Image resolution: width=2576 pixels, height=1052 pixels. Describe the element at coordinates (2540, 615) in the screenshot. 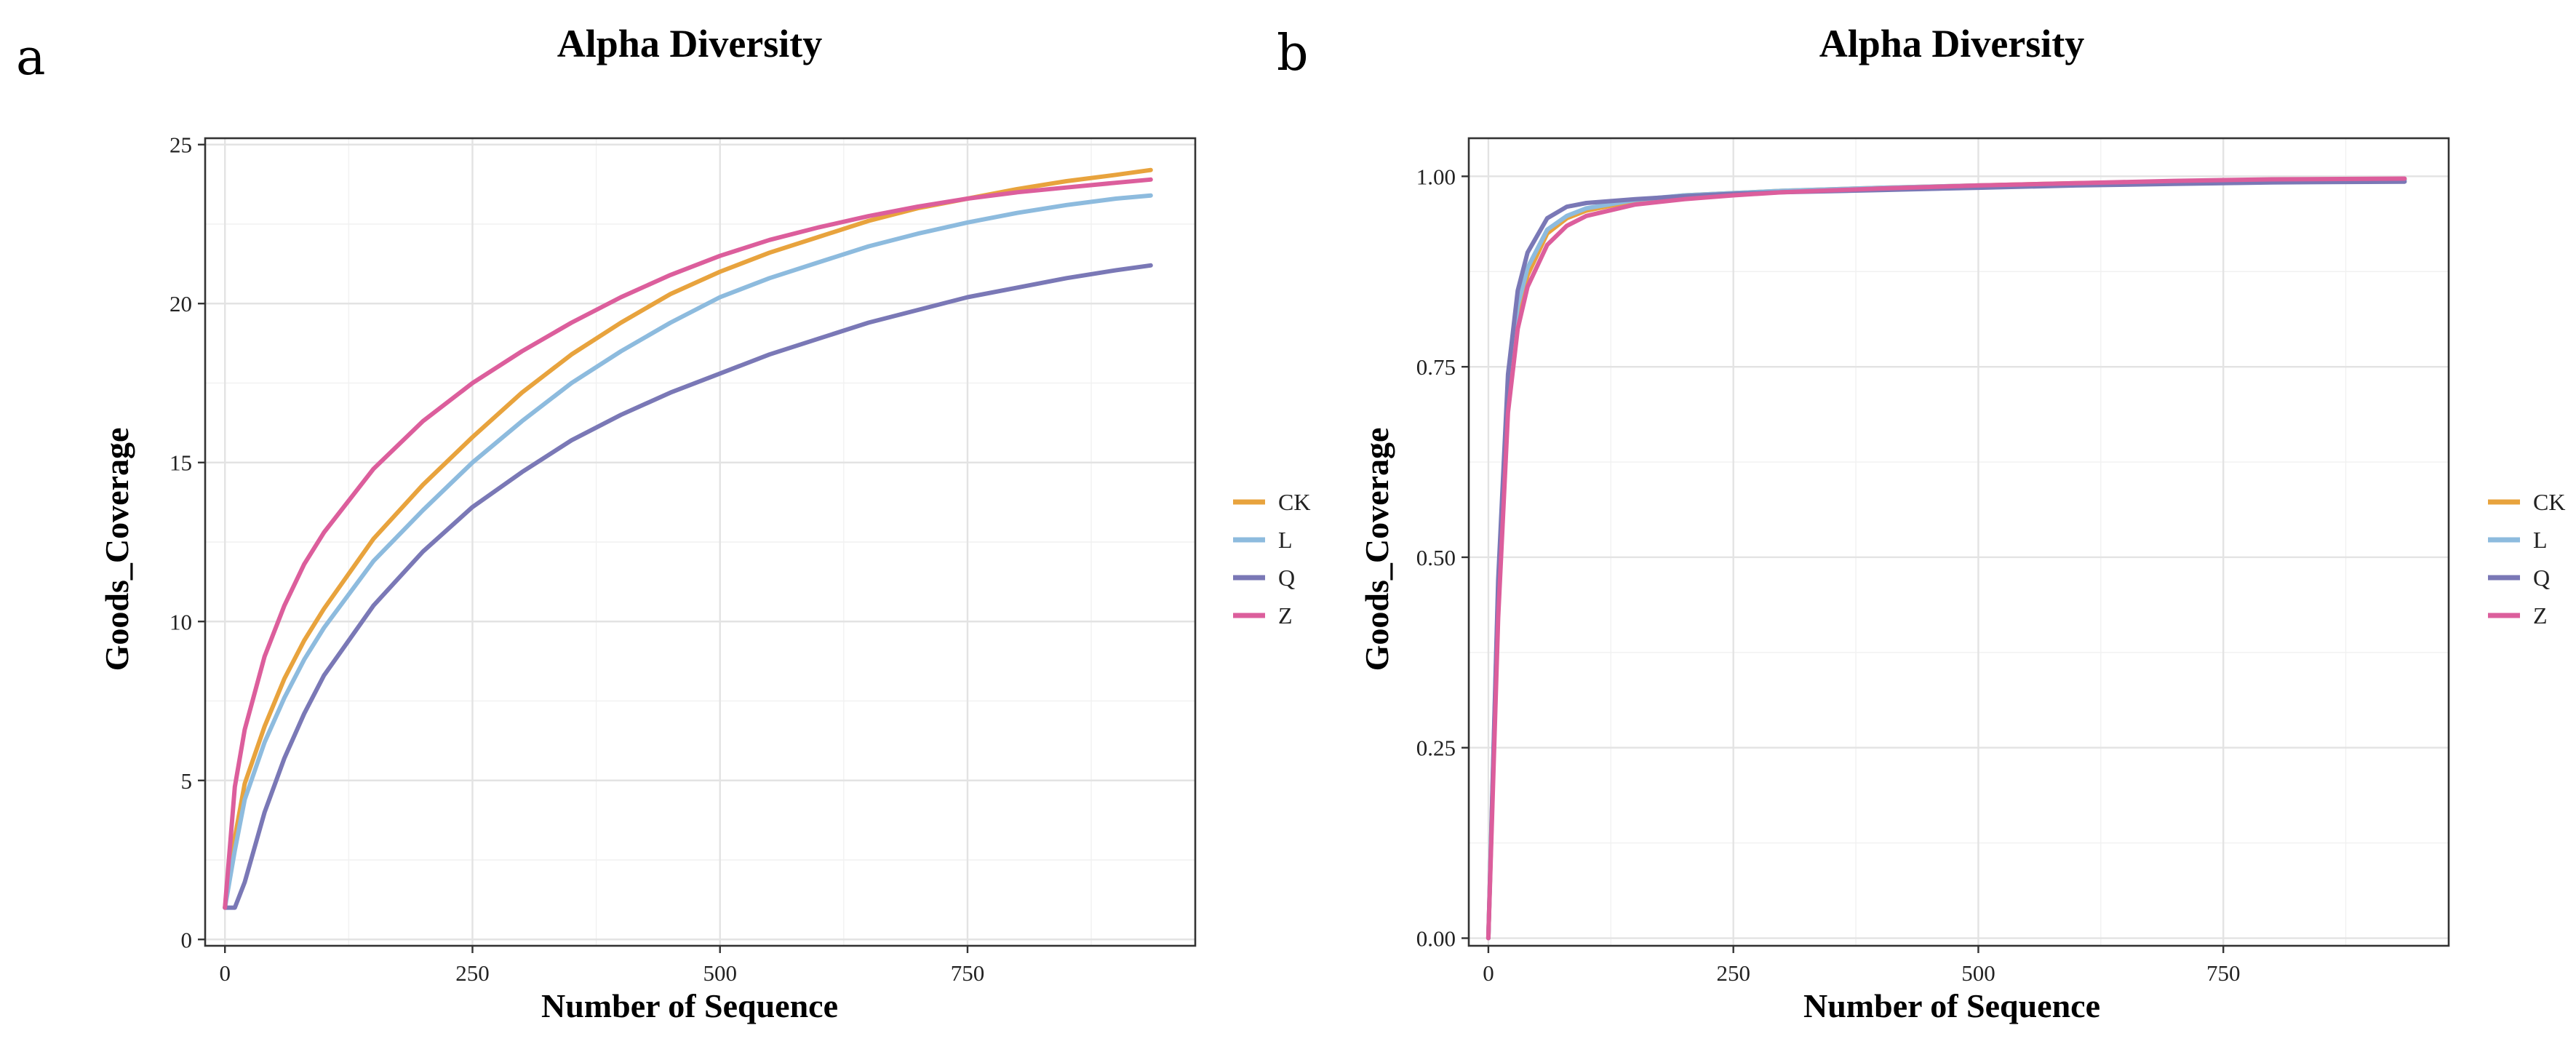

I see `panel-b-legend-label-z: Z` at that location.